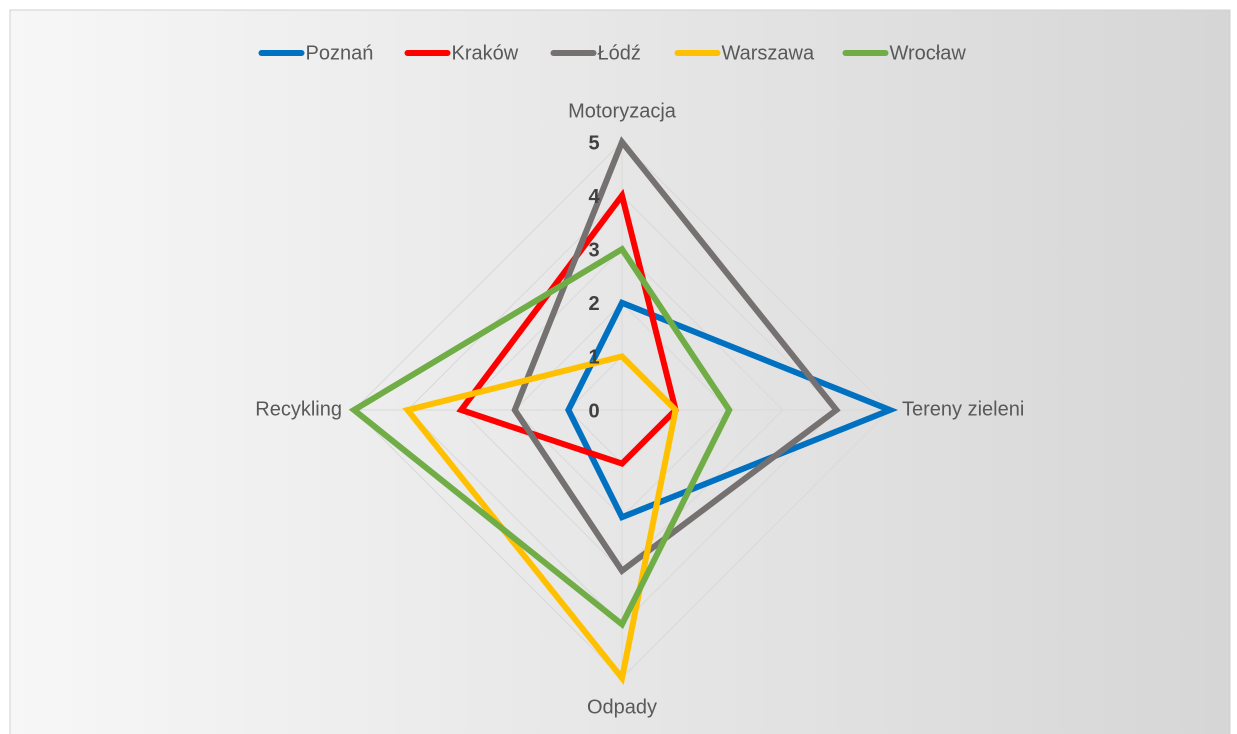 Image resolution: width=1237 pixels, height=734 pixels. What do you see at coordinates (593, 304) in the screenshot?
I see `y-tick-label: 2` at bounding box center [593, 304].